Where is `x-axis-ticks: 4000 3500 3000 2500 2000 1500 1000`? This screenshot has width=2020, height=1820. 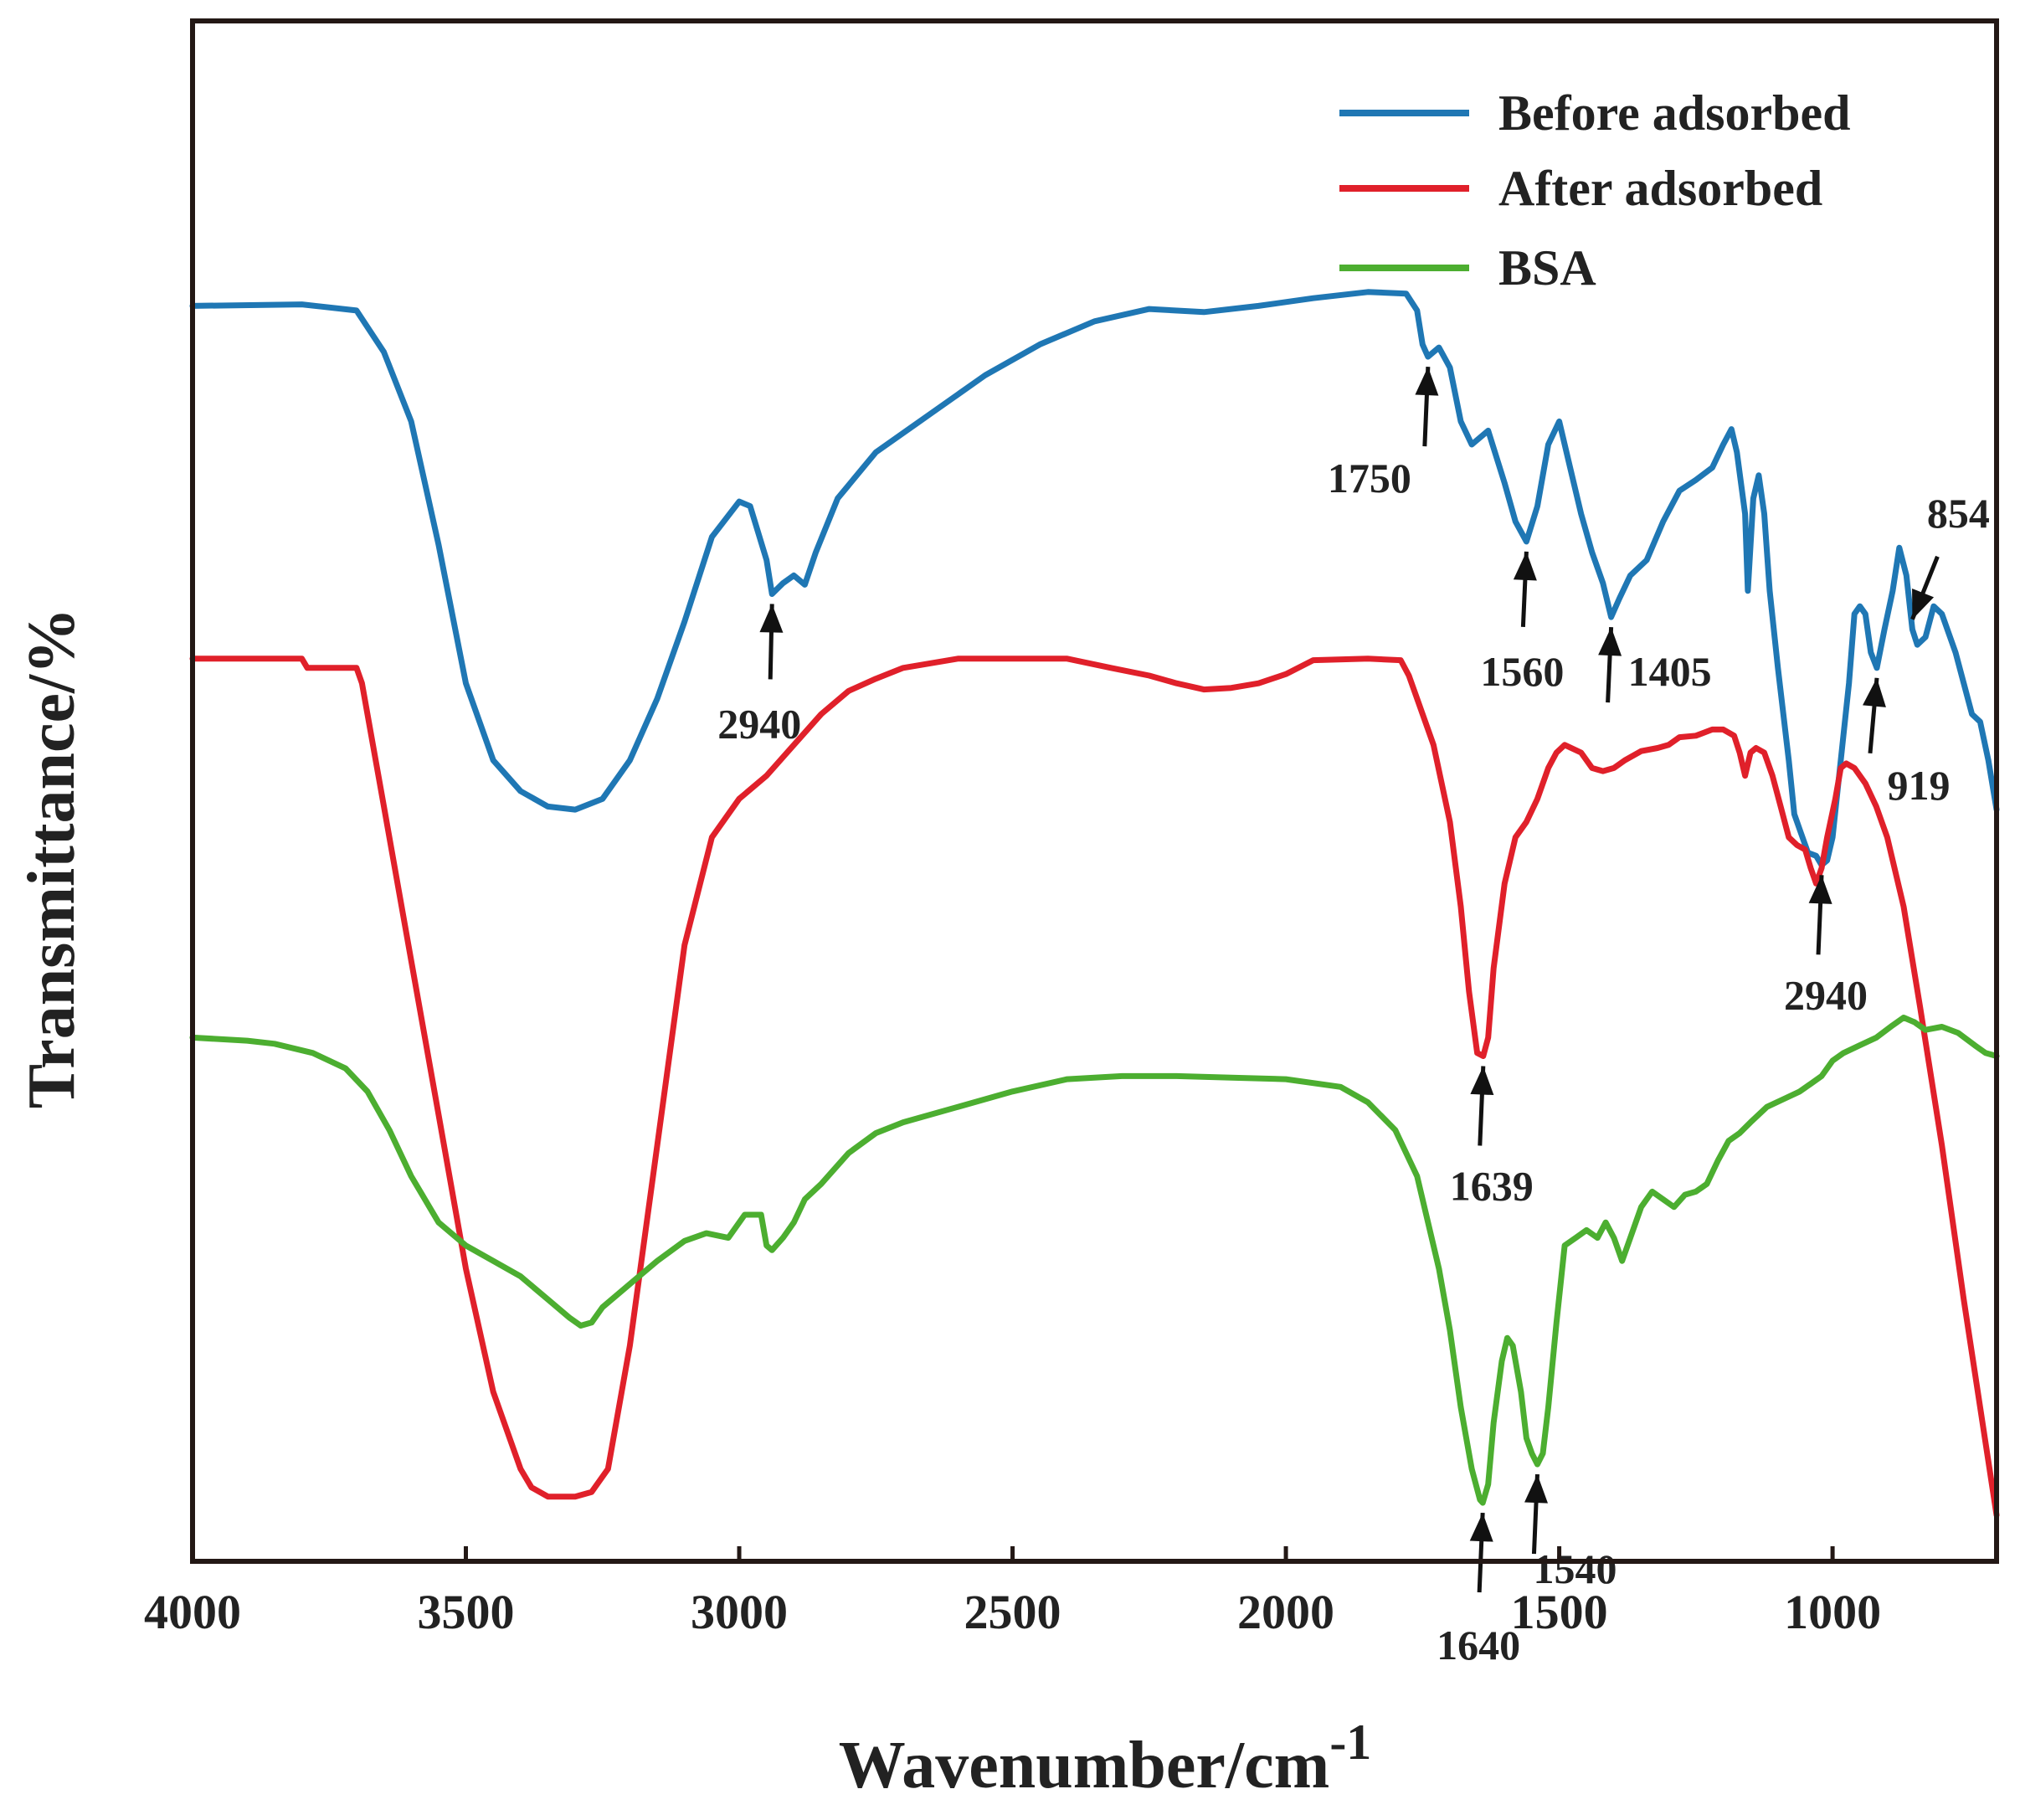 x-axis-ticks: 4000 3500 3000 2500 2000 1500 1000 is located at coordinates (1012, 1592).